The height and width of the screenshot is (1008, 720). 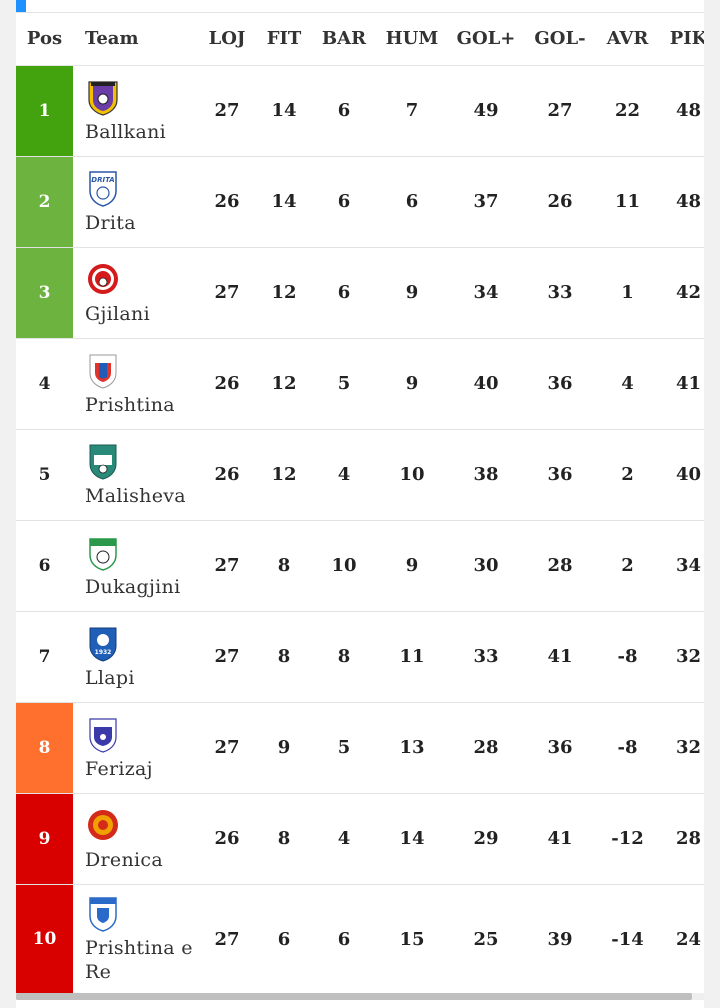 I want to click on stat-bar: 10, so click(x=344, y=565).